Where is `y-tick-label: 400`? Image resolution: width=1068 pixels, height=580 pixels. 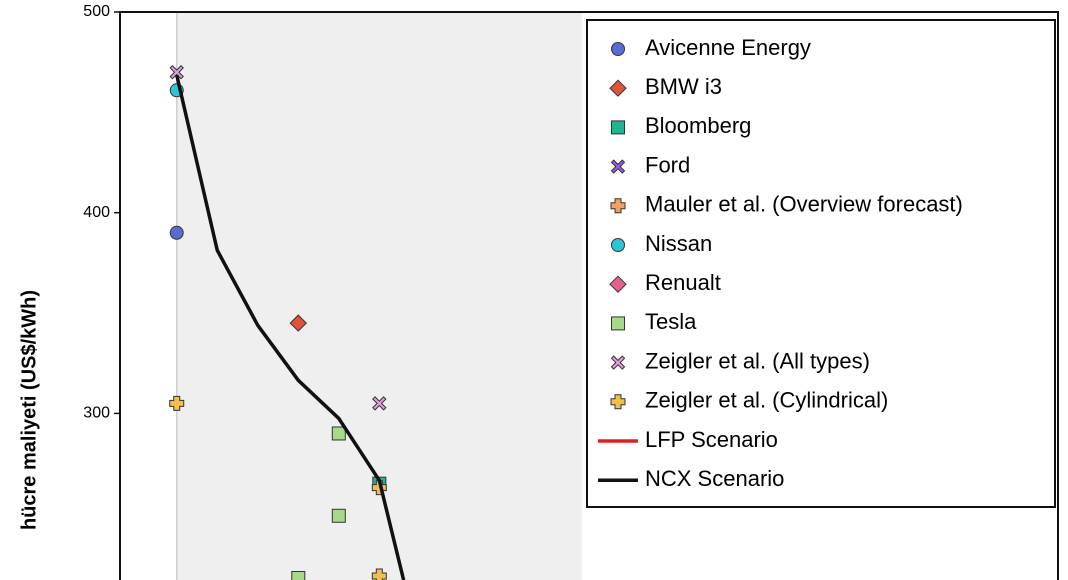 y-tick-label: 400 is located at coordinates (96, 212).